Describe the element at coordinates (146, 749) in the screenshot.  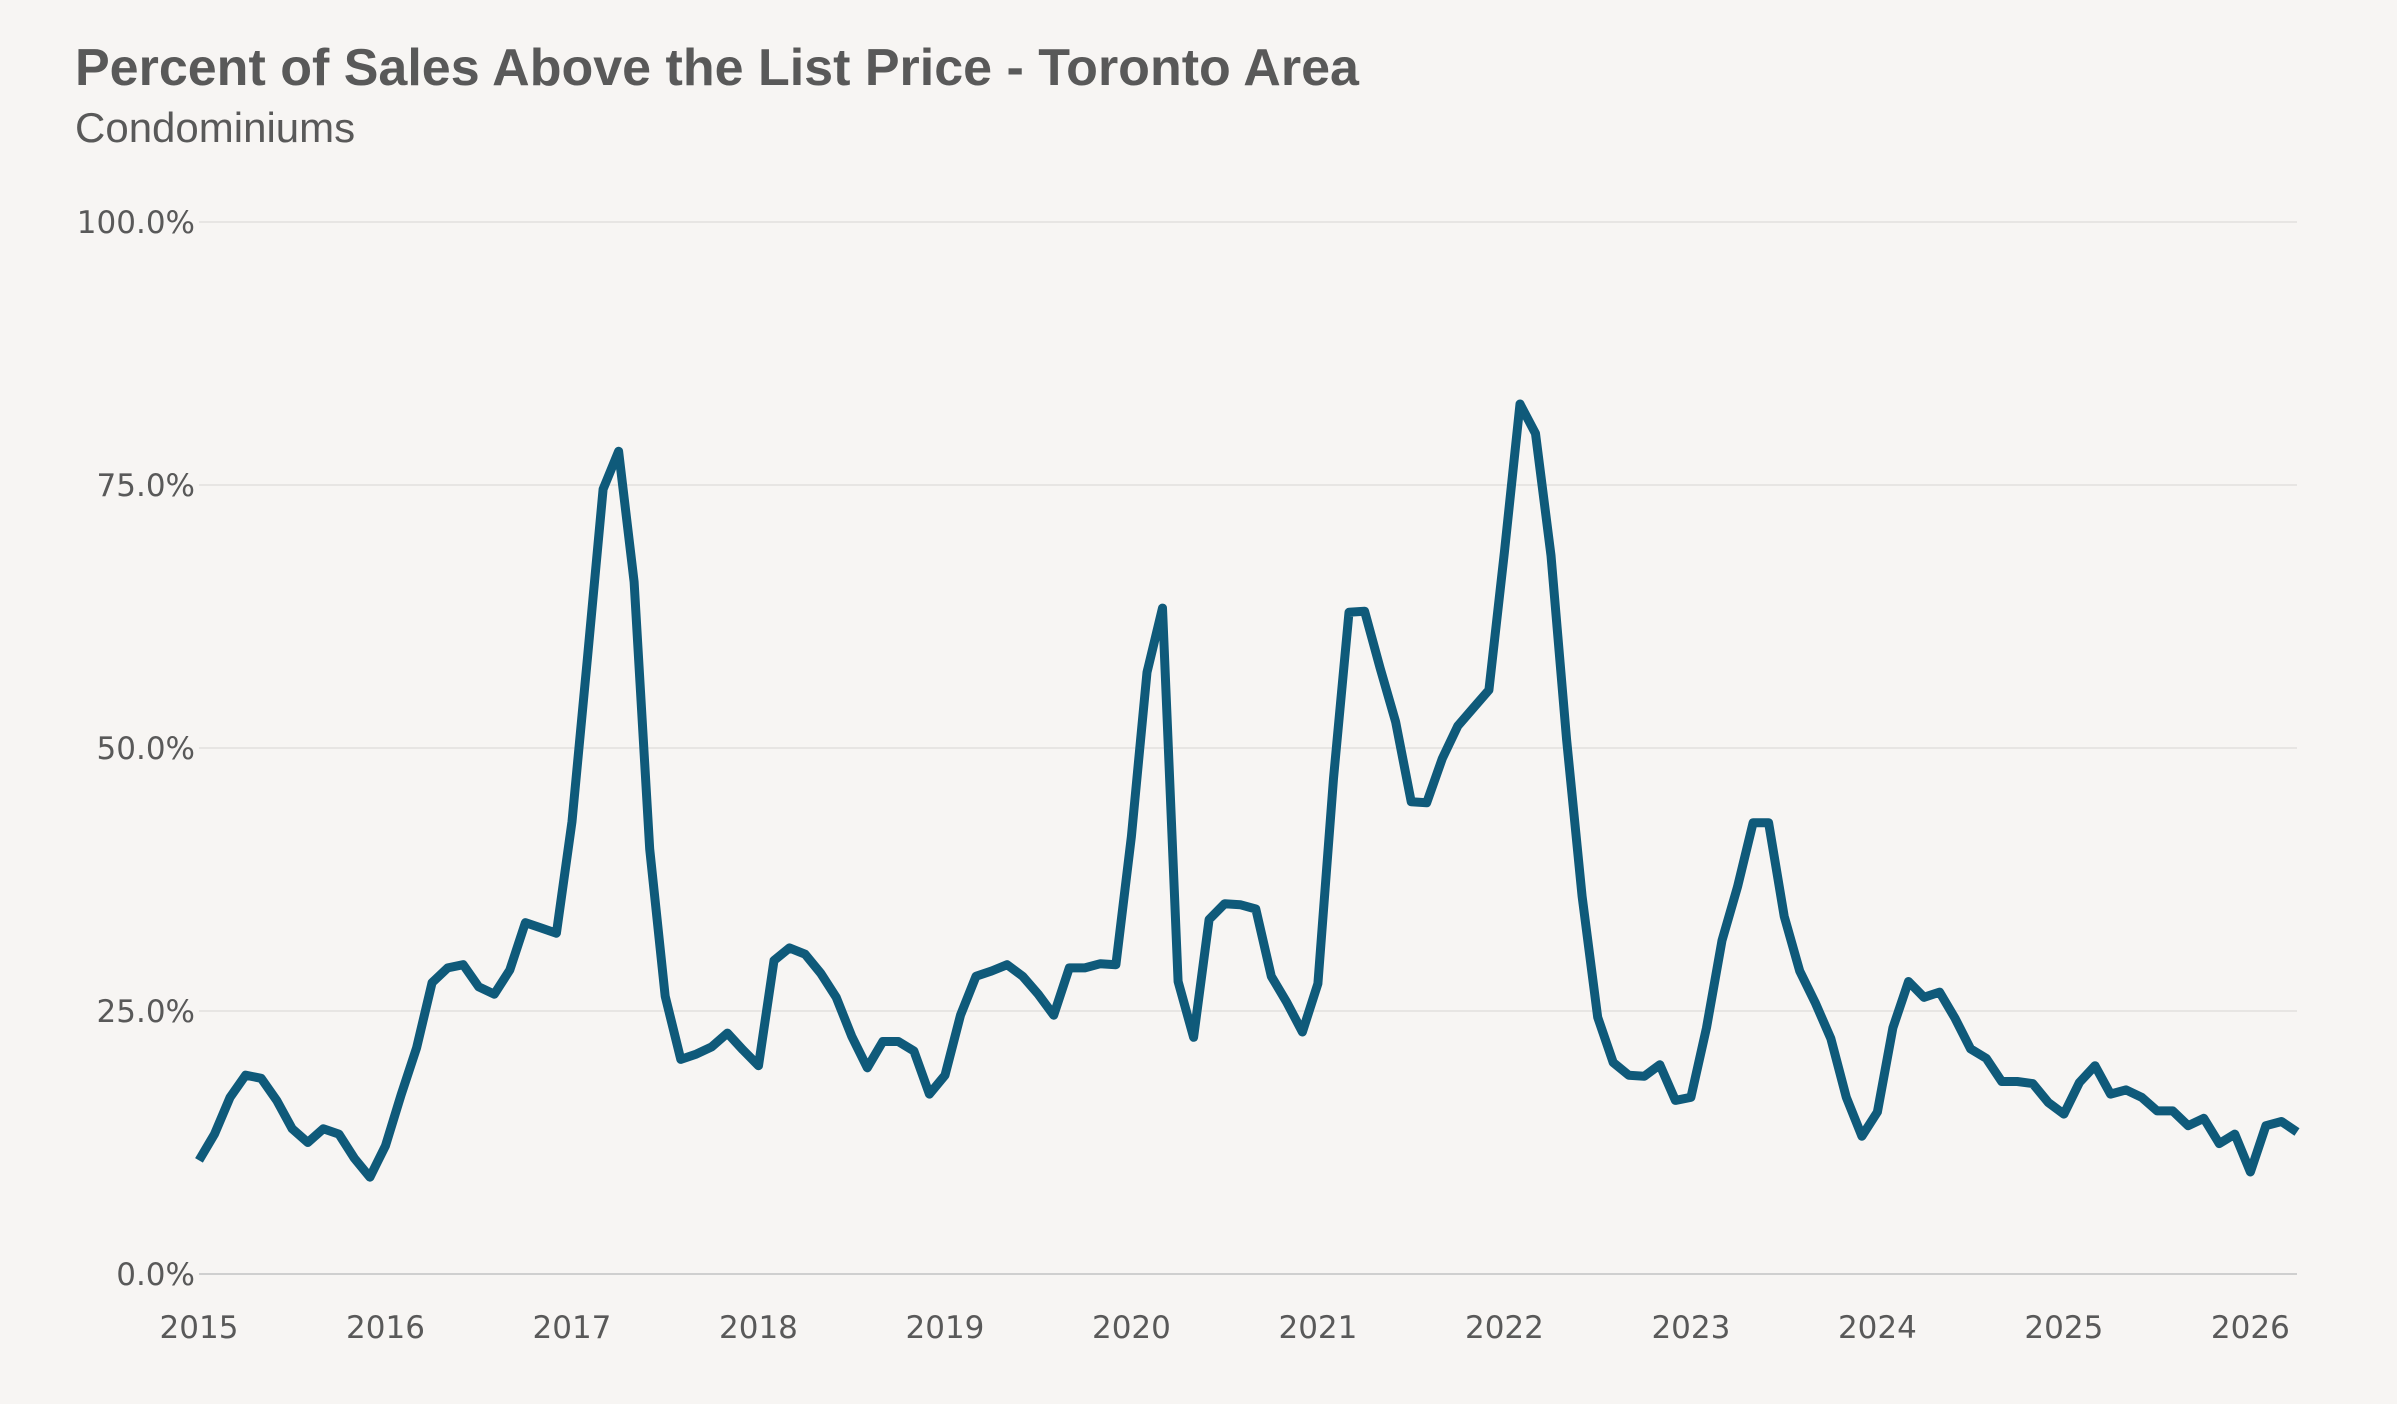
I see `y-tick-label: 50.0%` at that location.